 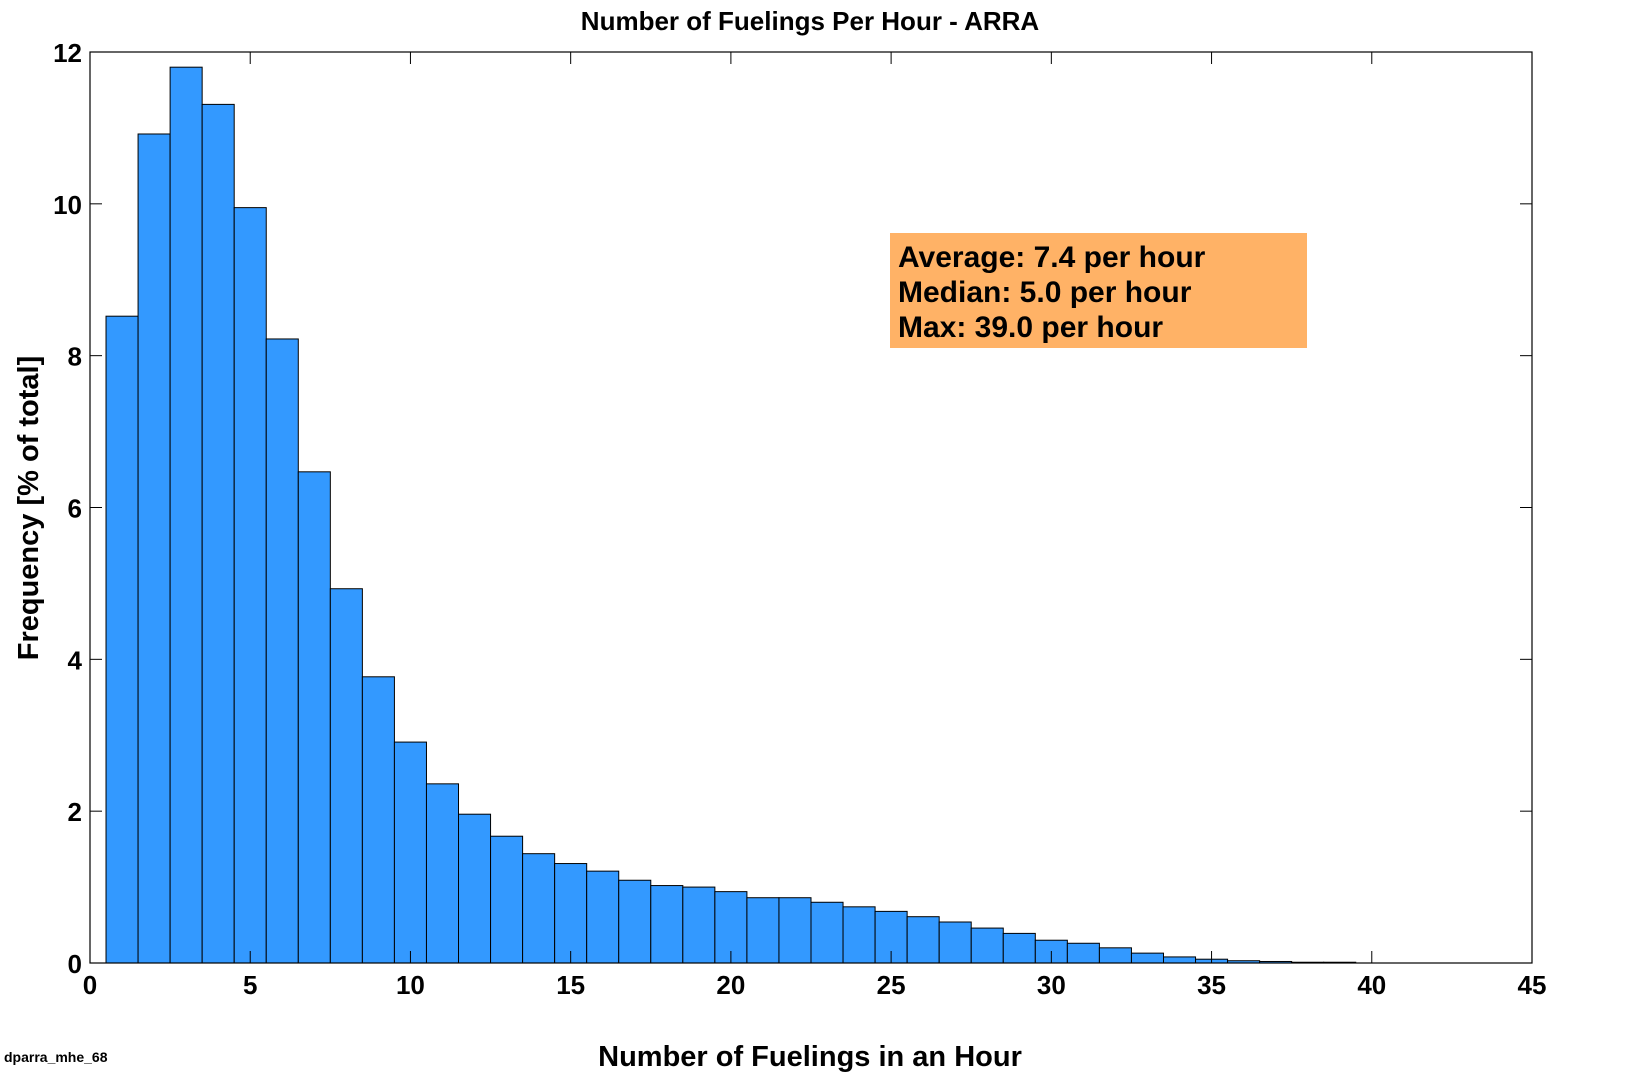 I want to click on stats-average-text: Average: 7.4 per hour, so click(x=1052, y=257).